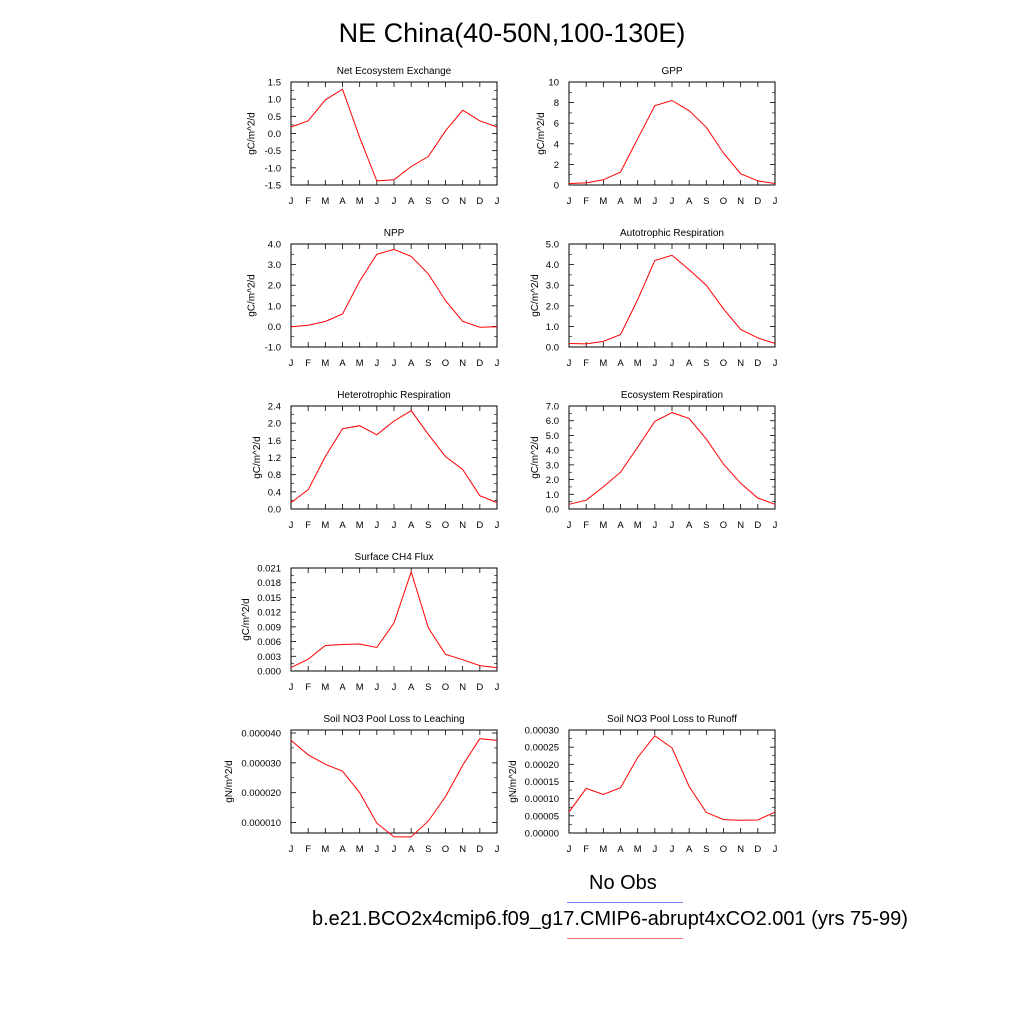 The height and width of the screenshot is (1024, 1024). I want to click on y-tick-label: 0.006, so click(269, 642).